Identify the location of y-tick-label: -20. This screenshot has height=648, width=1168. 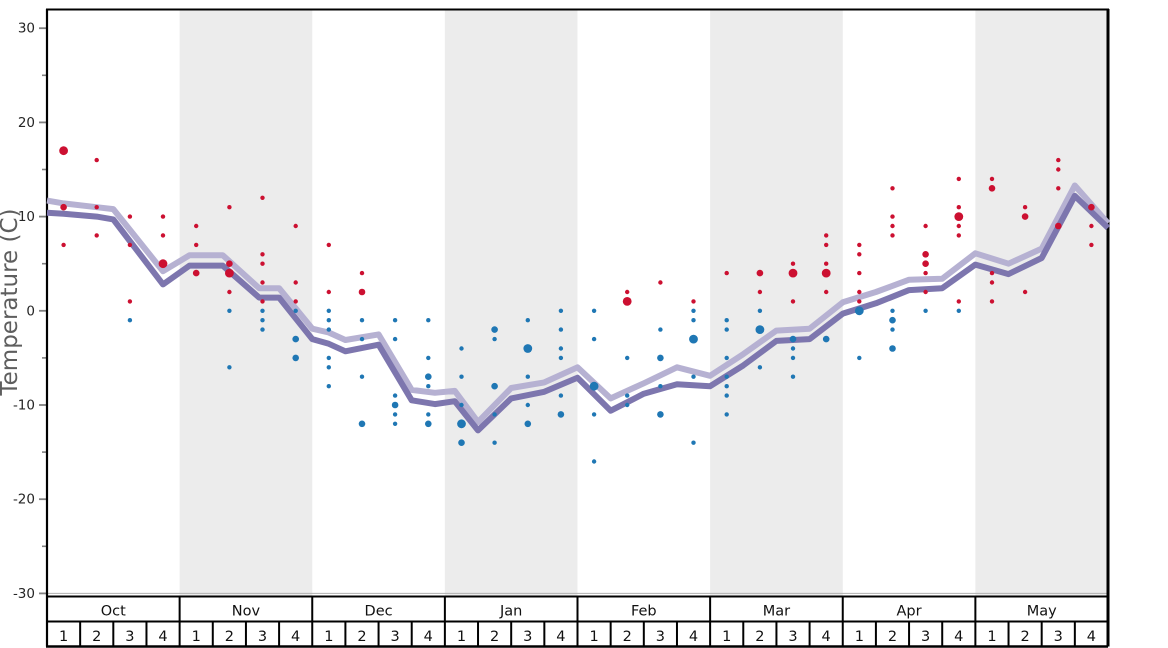
(24, 500).